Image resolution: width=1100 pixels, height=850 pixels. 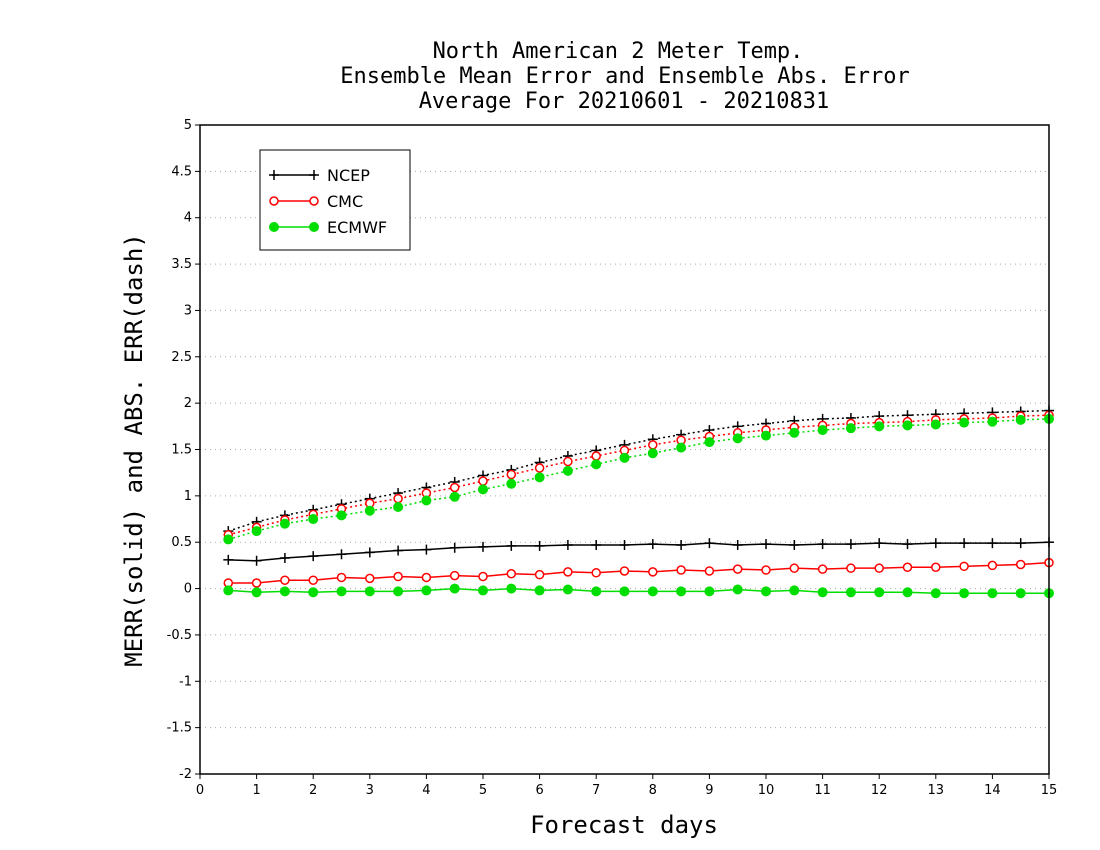 I want to click on legend-entry-ncep: NCEP, so click(x=319, y=175).